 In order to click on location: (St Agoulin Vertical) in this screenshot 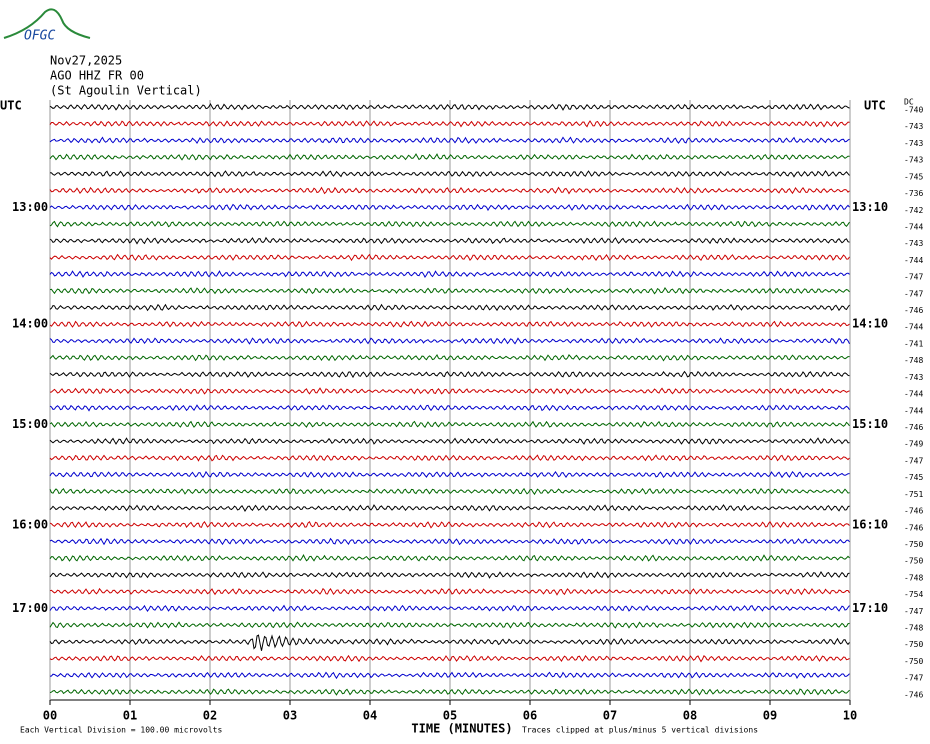, I will do `click(126, 91)`.